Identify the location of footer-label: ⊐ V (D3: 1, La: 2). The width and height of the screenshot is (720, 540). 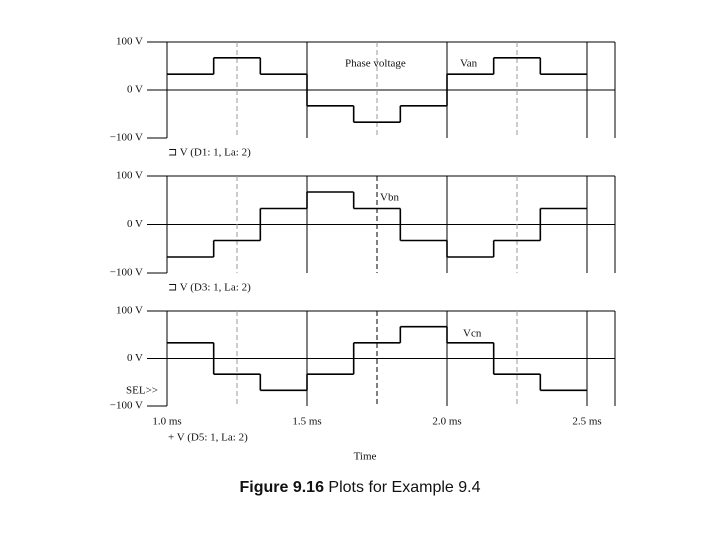
(209, 288).